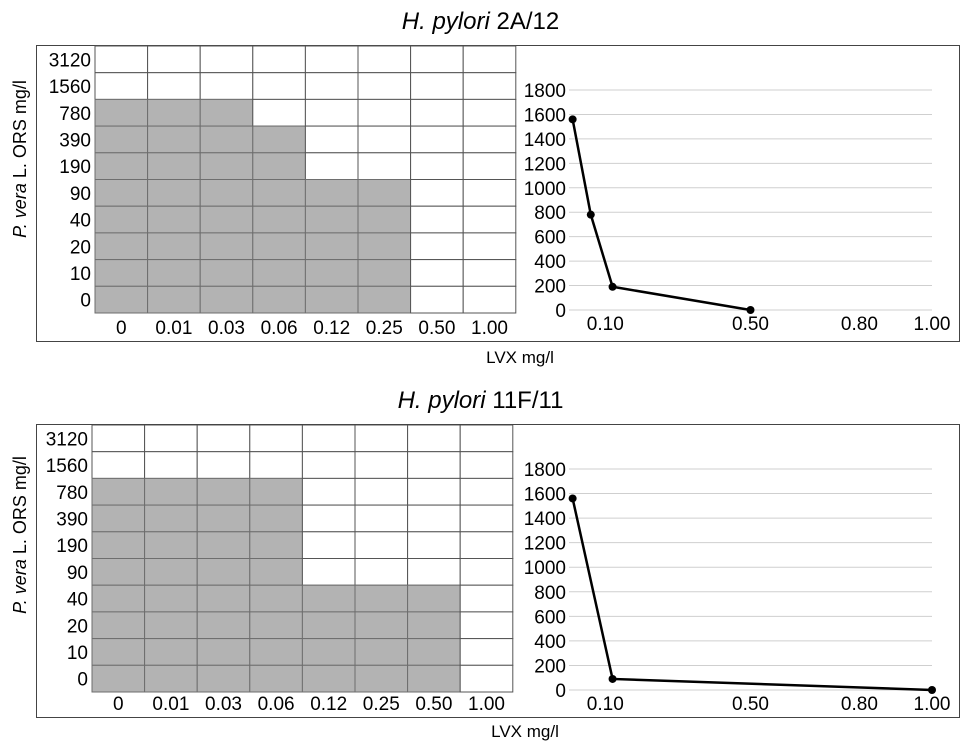 The width and height of the screenshot is (961, 744). Describe the element at coordinates (550, 238) in the screenshot. I see `panel-1-iso-y-tick-label: 600` at that location.